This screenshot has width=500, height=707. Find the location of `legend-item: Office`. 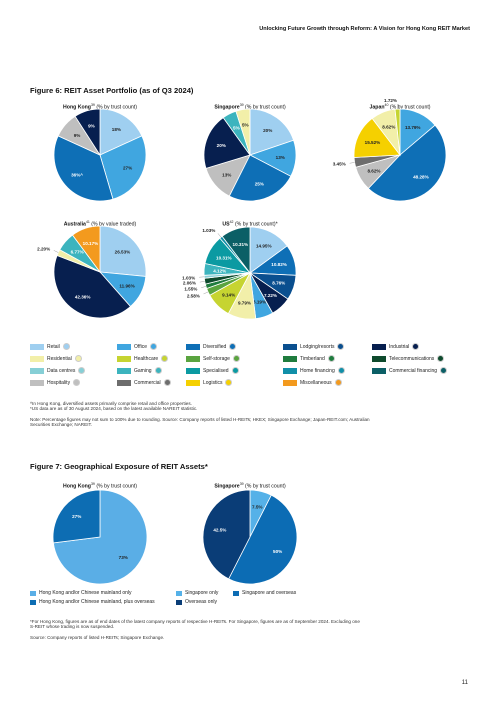

legend-item: Office is located at coordinates (137, 346).